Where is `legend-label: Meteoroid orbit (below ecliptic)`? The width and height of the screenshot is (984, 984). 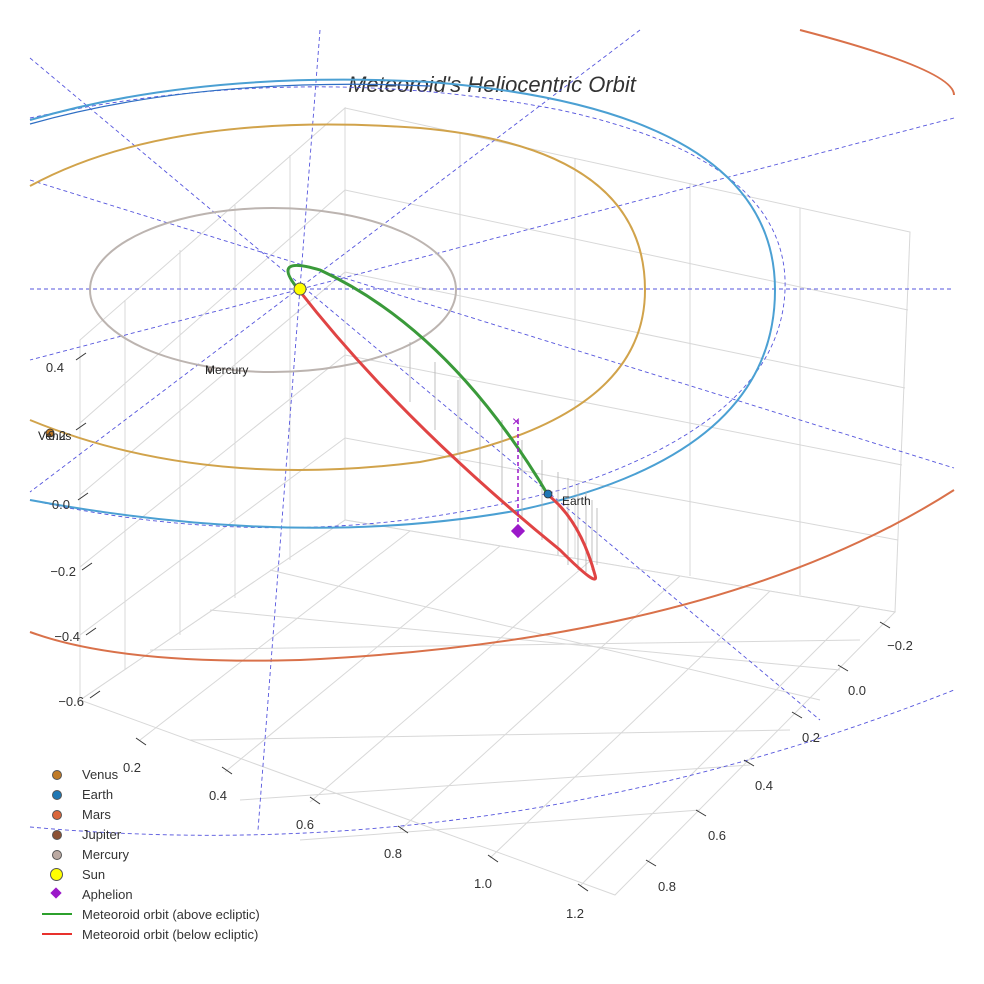 legend-label: Meteoroid orbit (below ecliptic) is located at coordinates (170, 934).